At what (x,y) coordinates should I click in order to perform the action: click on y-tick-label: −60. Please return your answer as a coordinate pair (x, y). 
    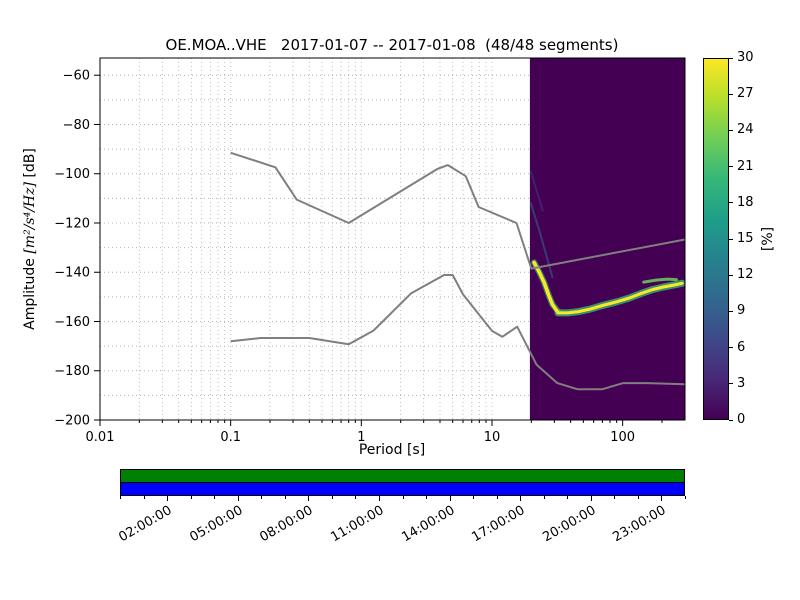
    Looking at the image, I should click on (76, 76).